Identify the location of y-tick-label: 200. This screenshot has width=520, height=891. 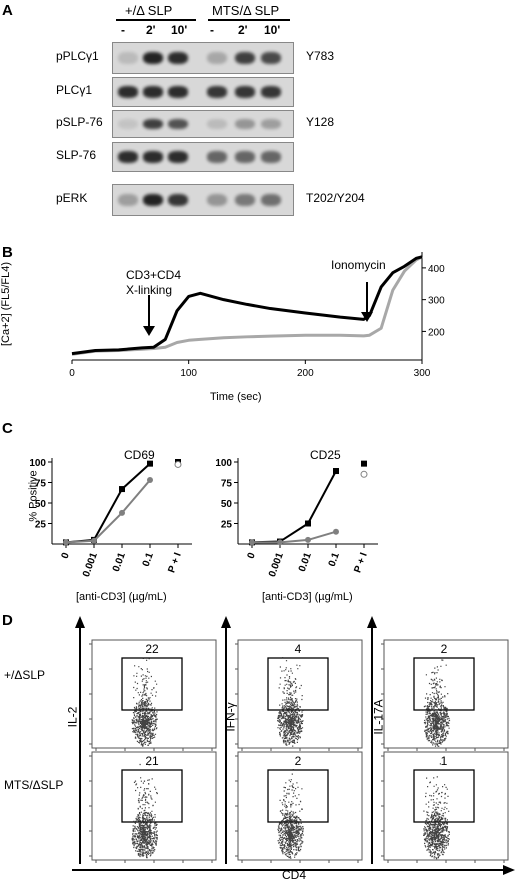
(436, 332).